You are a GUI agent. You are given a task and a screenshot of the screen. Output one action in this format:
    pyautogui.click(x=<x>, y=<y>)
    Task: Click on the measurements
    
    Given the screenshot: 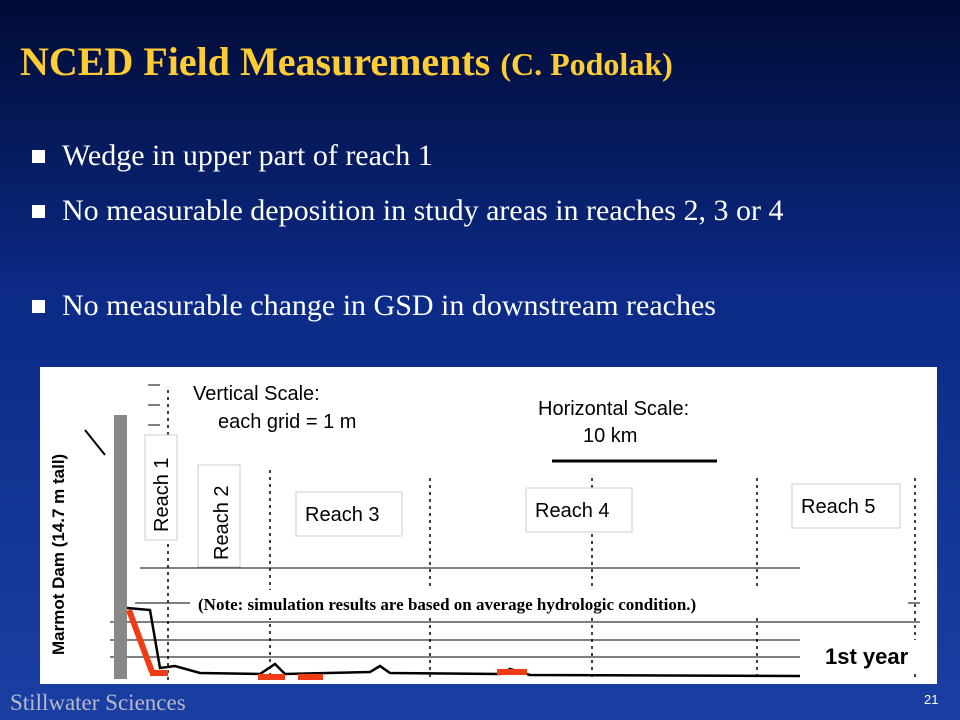 What is the action you would take?
    pyautogui.click(x=326, y=644)
    